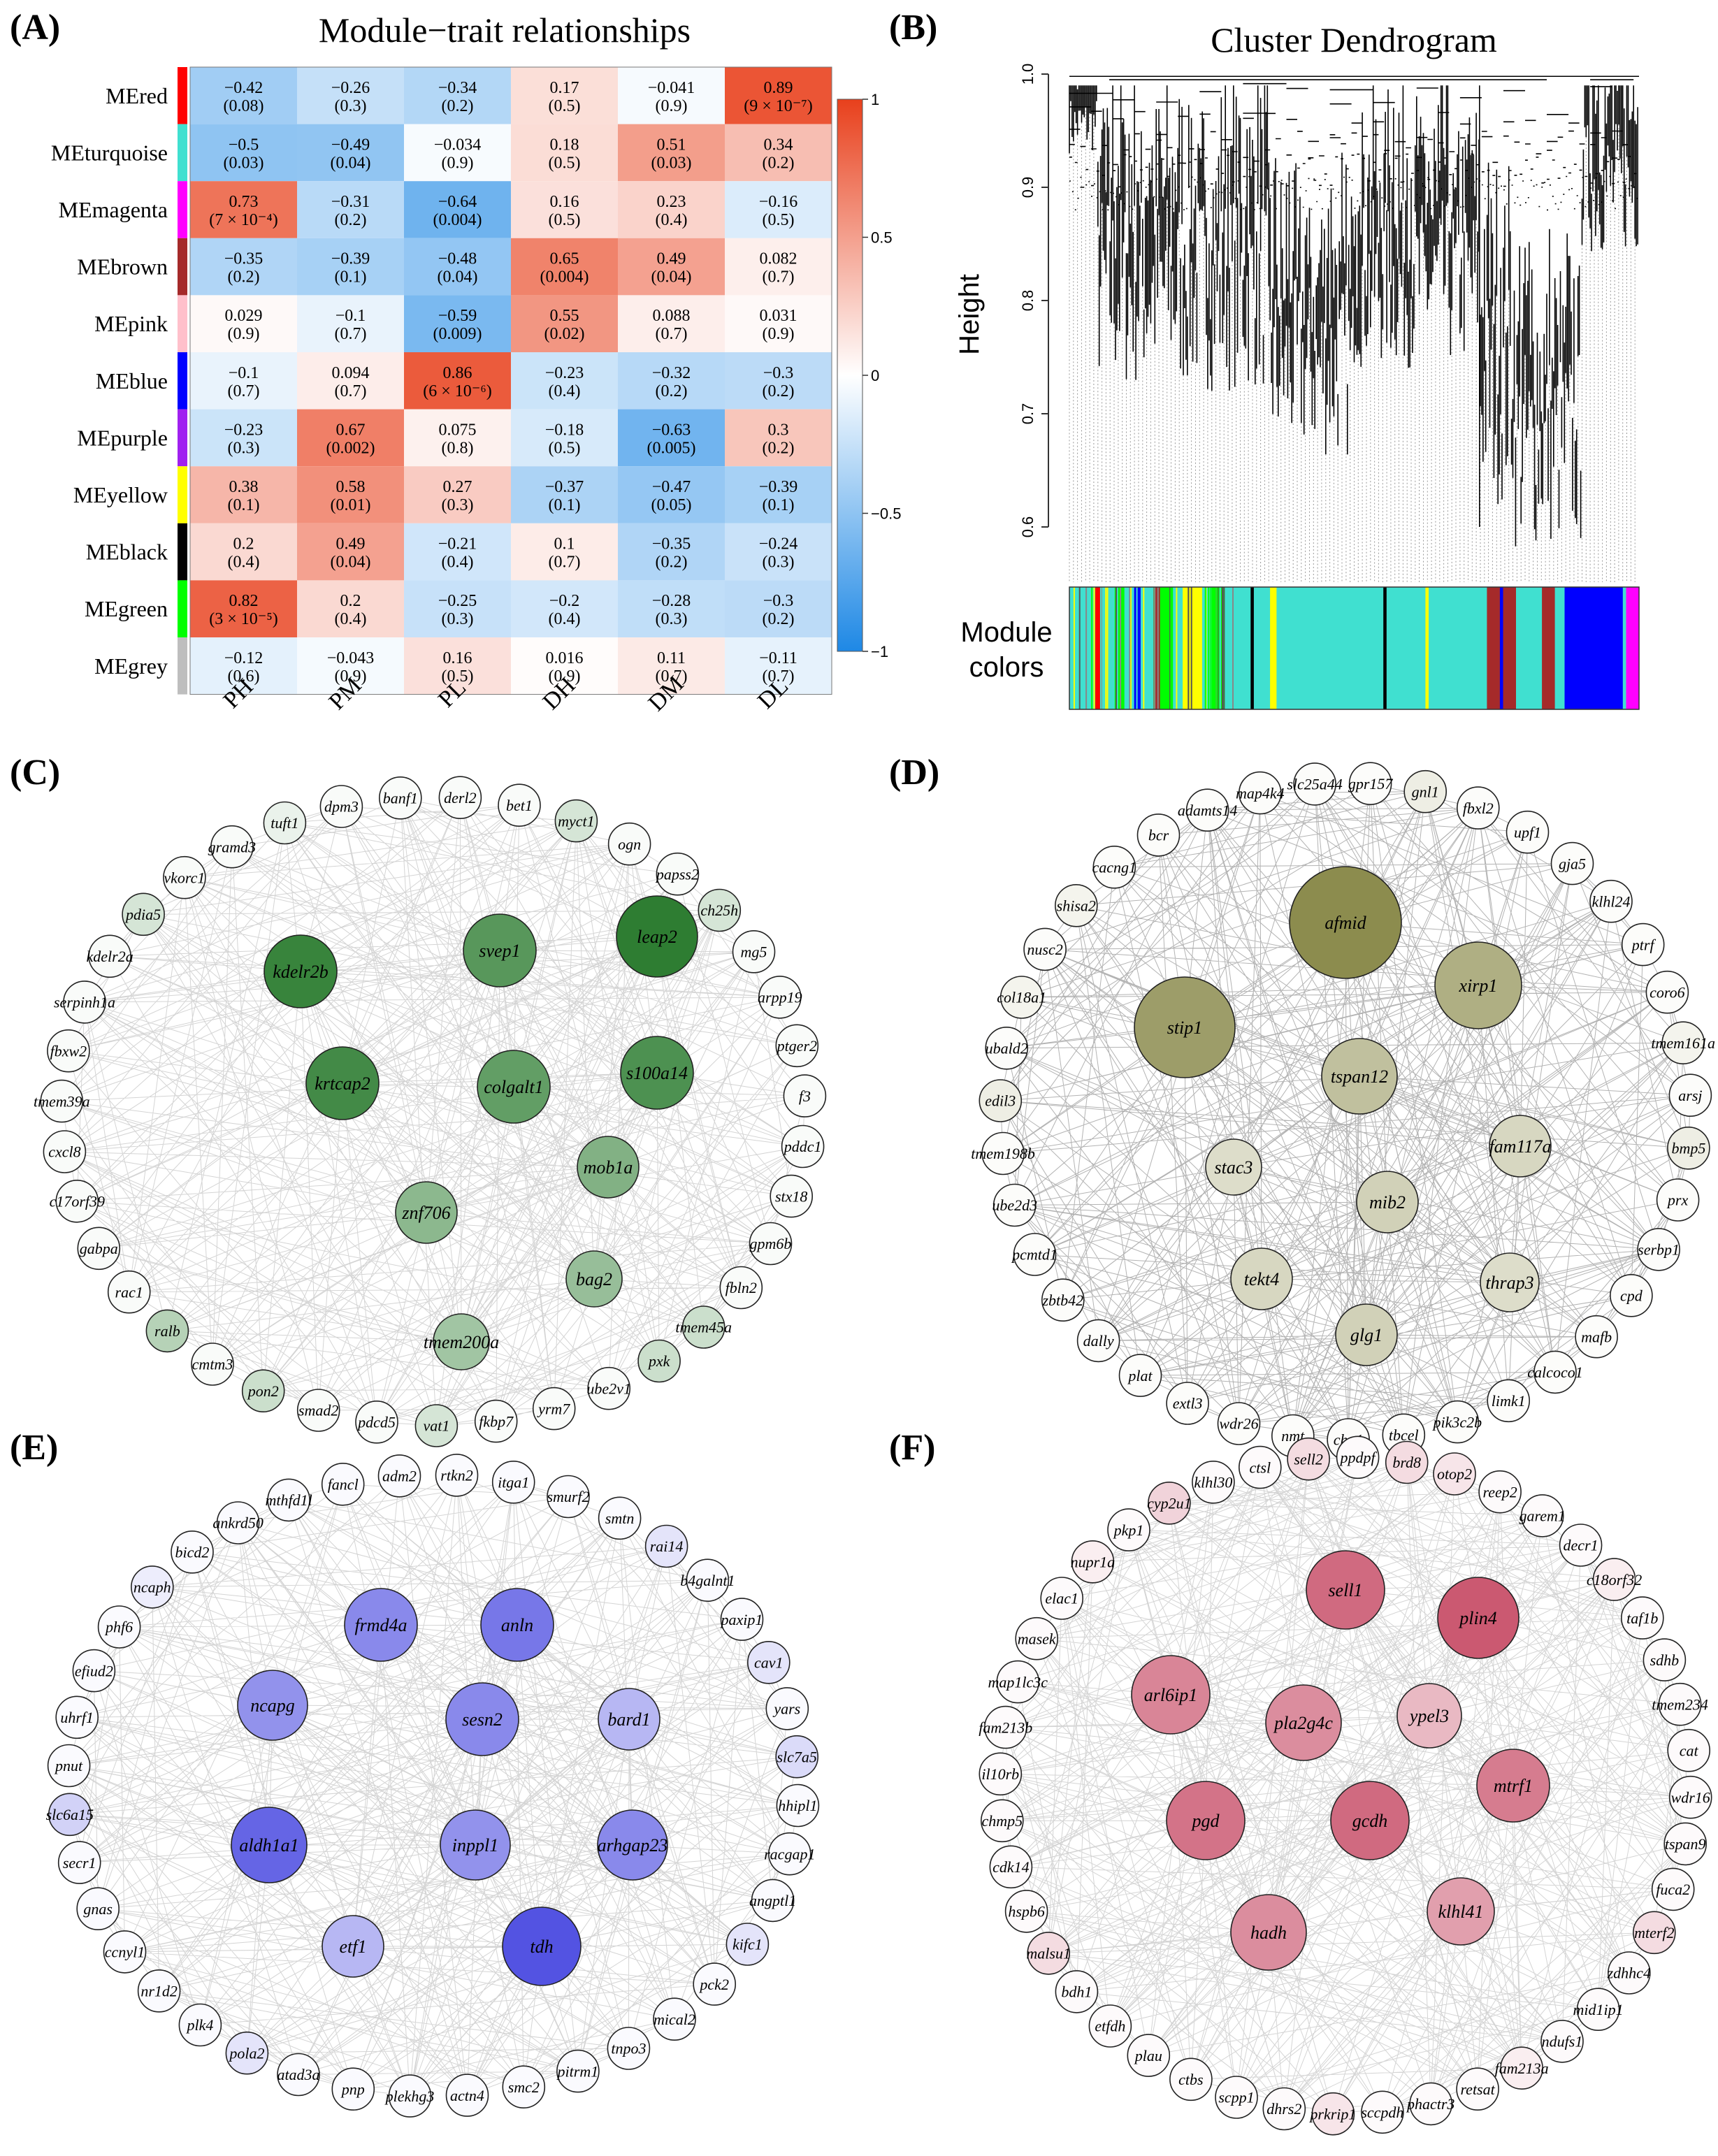  I want to click on cell-pvalue: (0.4), so click(244, 563).